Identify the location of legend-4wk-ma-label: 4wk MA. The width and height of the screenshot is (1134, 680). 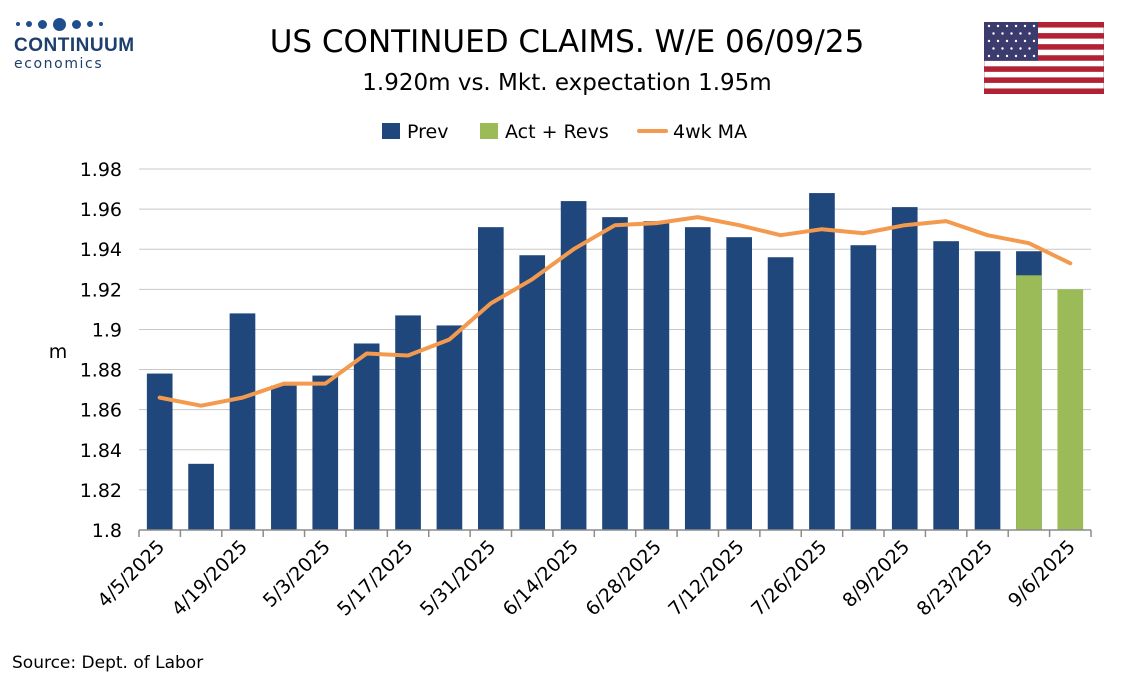
(710, 132).